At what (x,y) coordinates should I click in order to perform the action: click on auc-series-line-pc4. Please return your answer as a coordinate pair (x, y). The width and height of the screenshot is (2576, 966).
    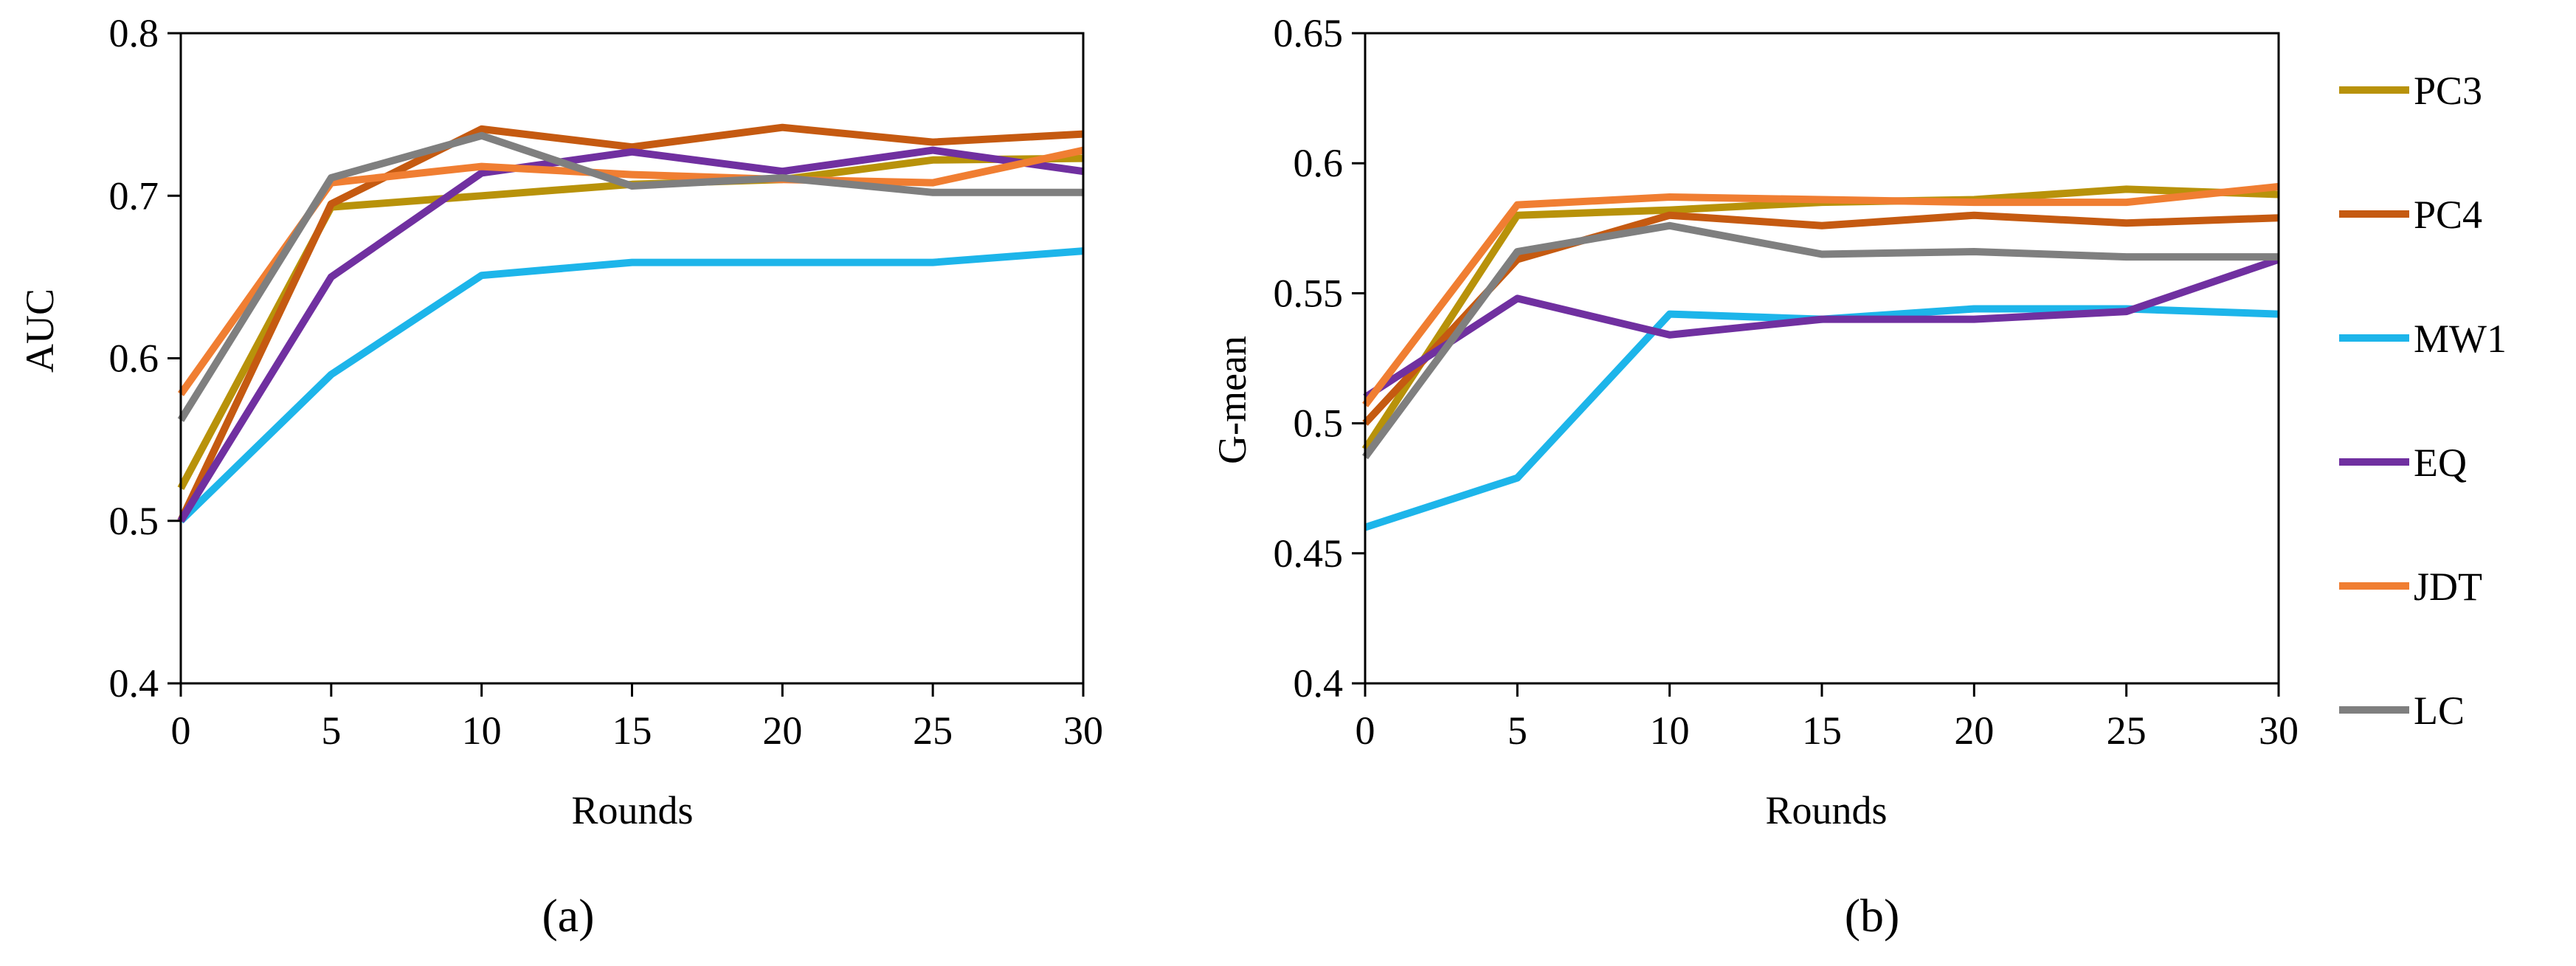
    Looking at the image, I should click on (631, 322).